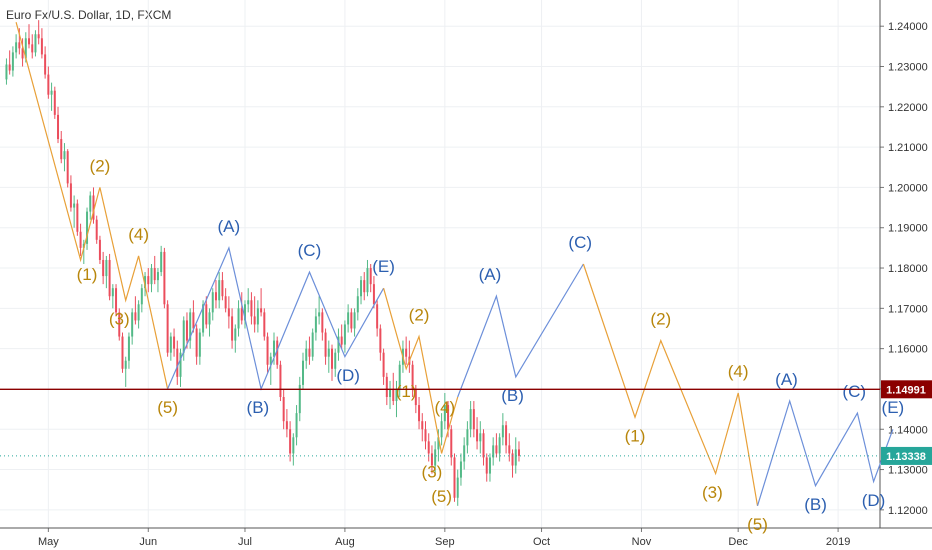 This screenshot has width=932, height=550. I want to click on wave-label: (B), so click(512, 395).